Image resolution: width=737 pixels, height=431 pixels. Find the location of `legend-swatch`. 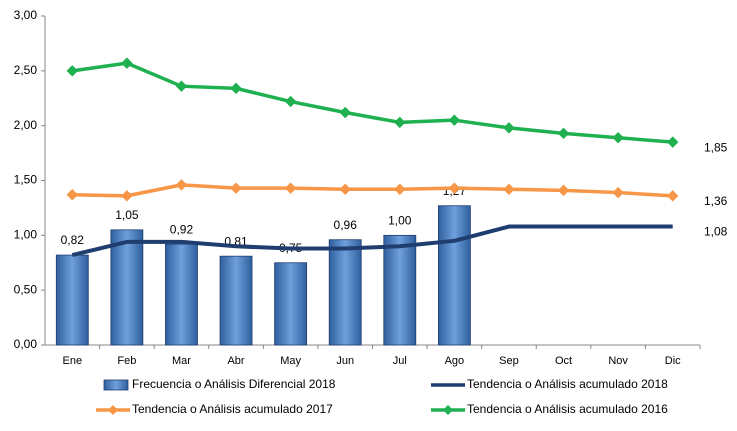

legend-swatch is located at coordinates (116, 385).